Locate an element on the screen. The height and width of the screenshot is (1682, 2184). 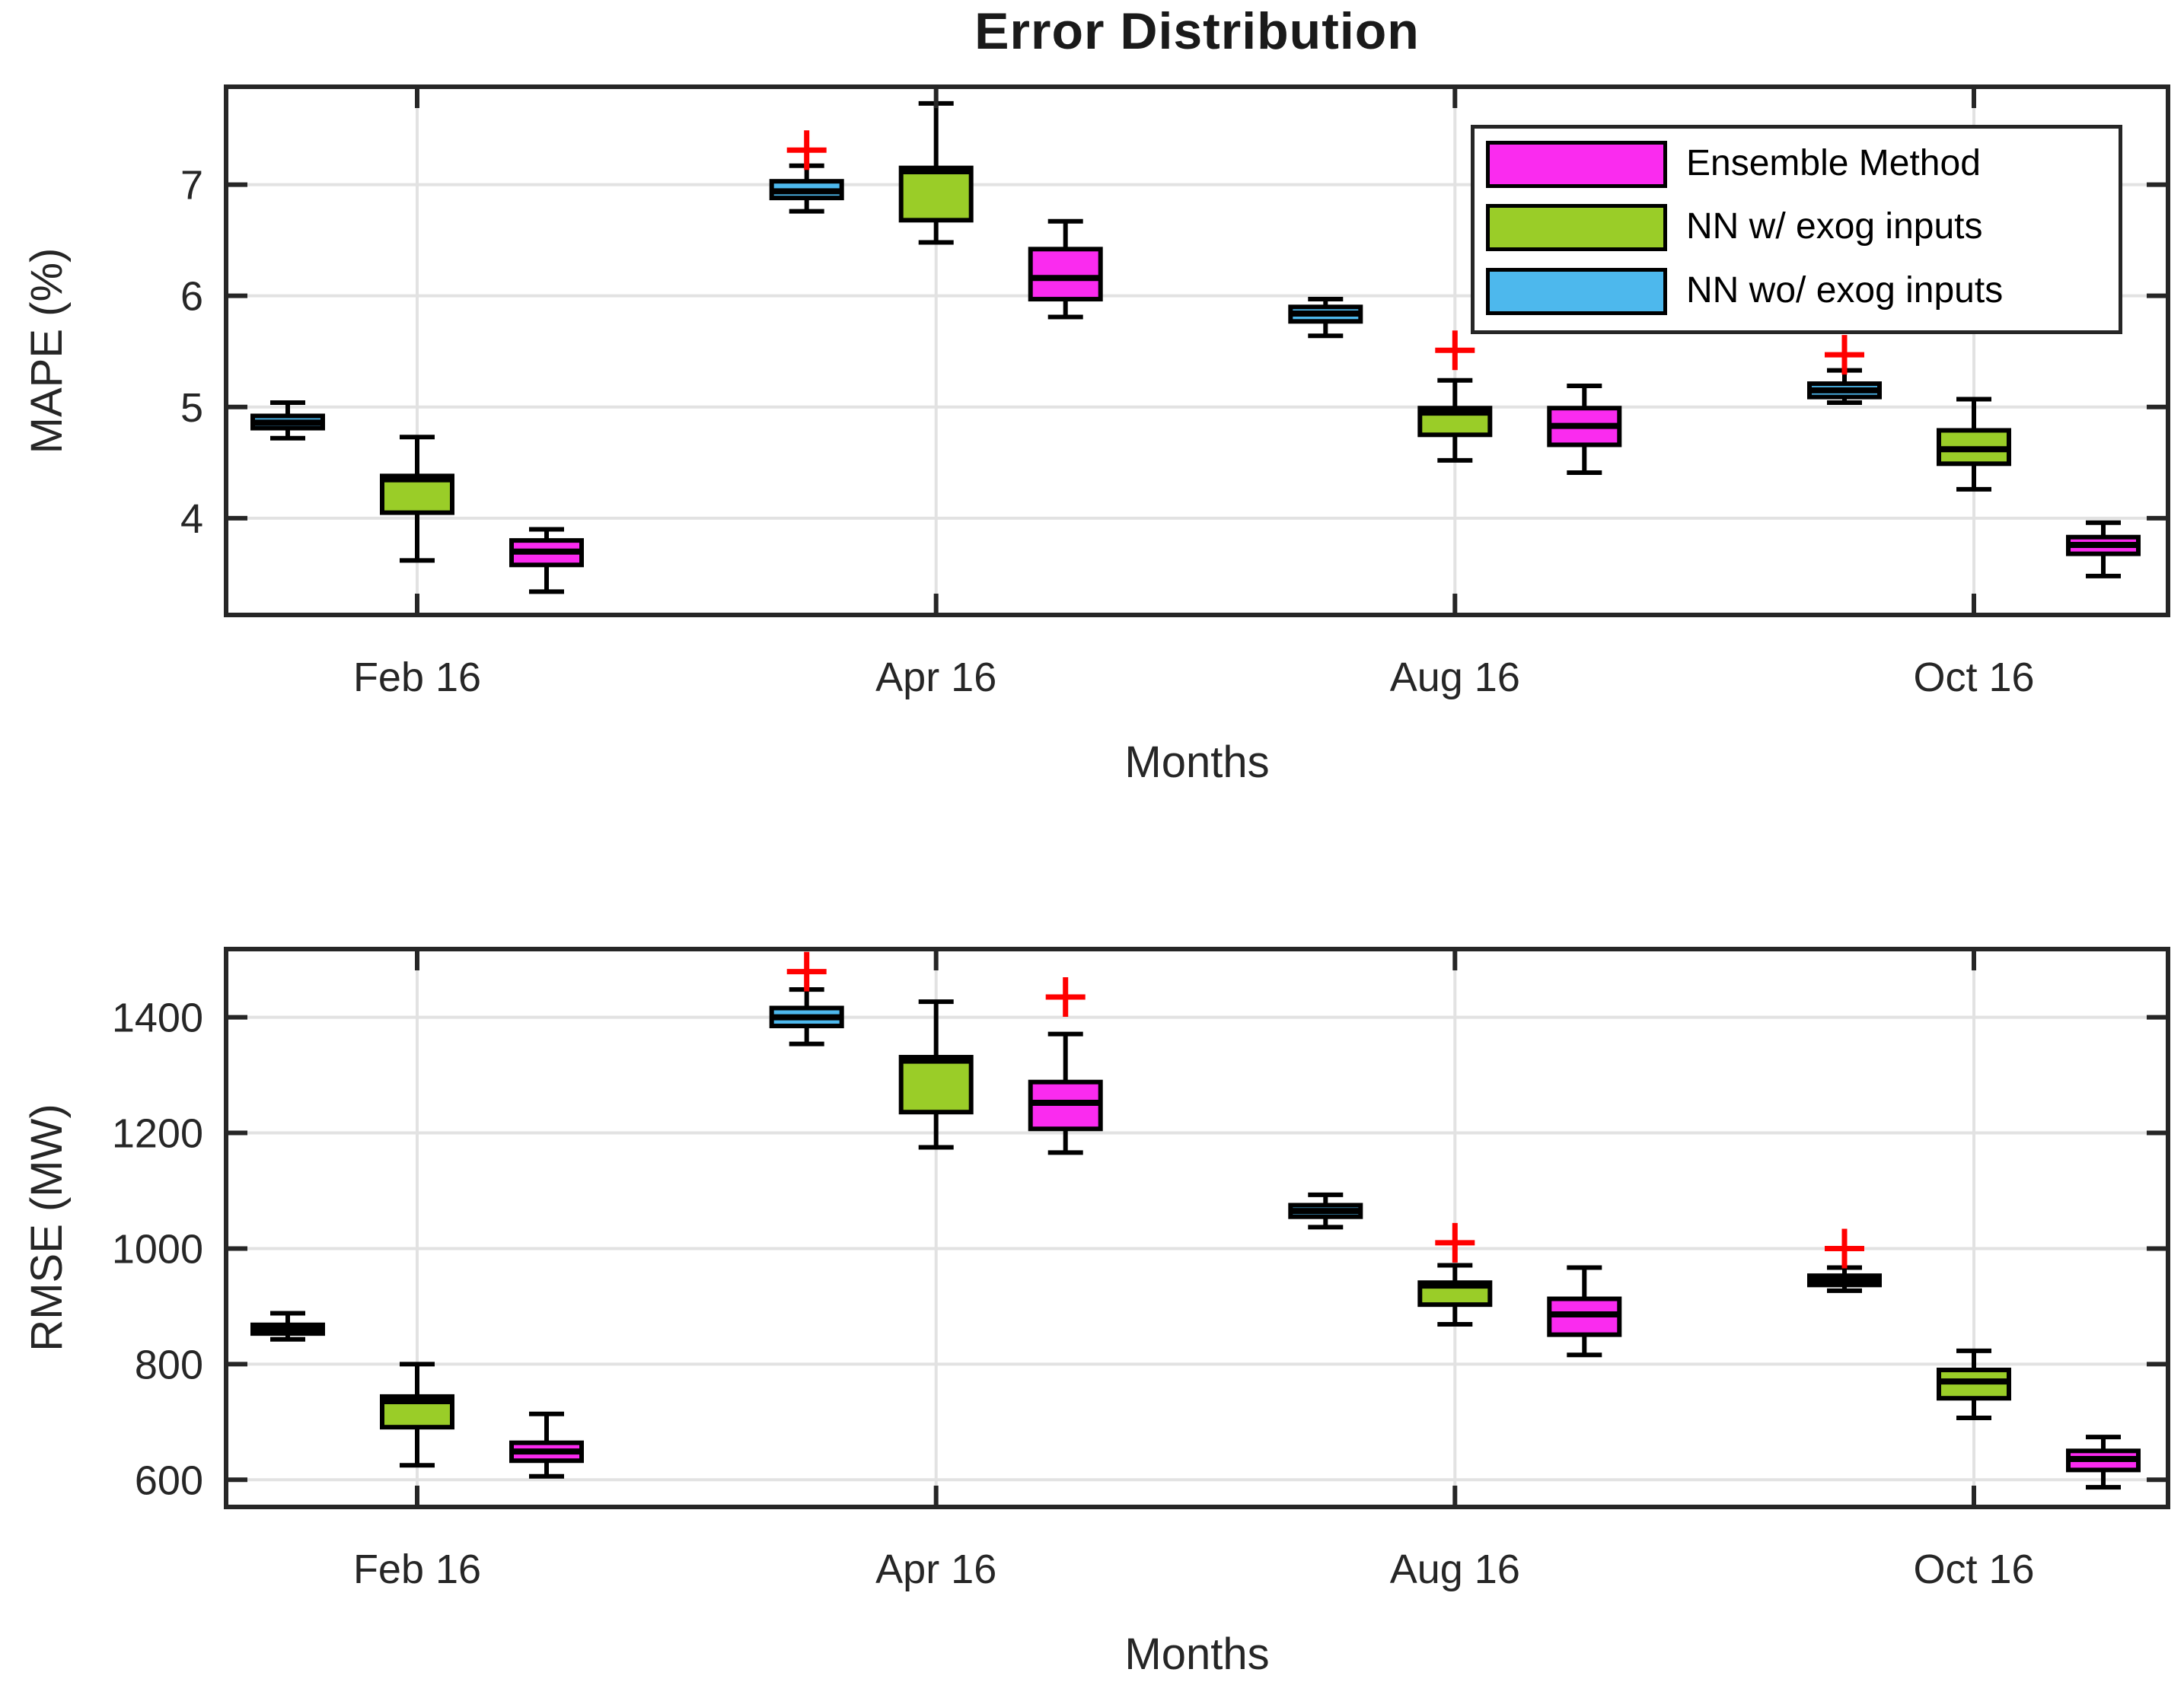
y-tick-label: 800 is located at coordinates (169, 1364).